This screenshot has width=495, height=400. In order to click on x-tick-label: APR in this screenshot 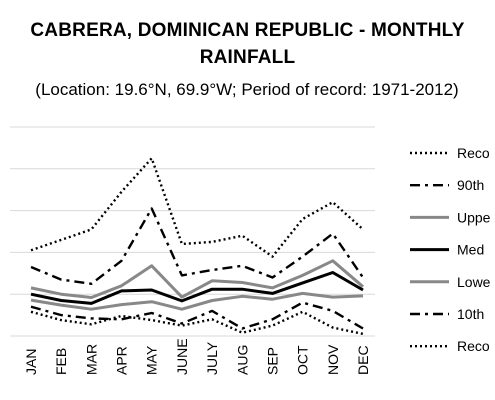, I will do `click(122, 360)`.